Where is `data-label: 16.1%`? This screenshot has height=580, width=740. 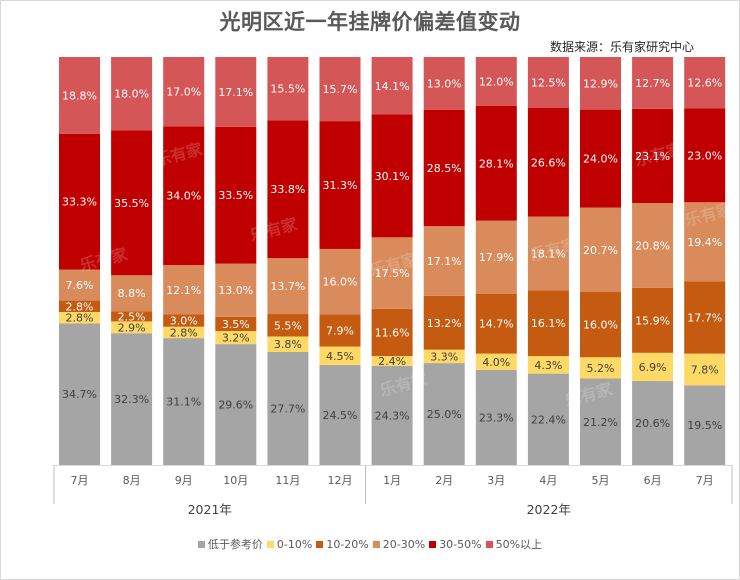
data-label: 16.1% is located at coordinates (548, 323).